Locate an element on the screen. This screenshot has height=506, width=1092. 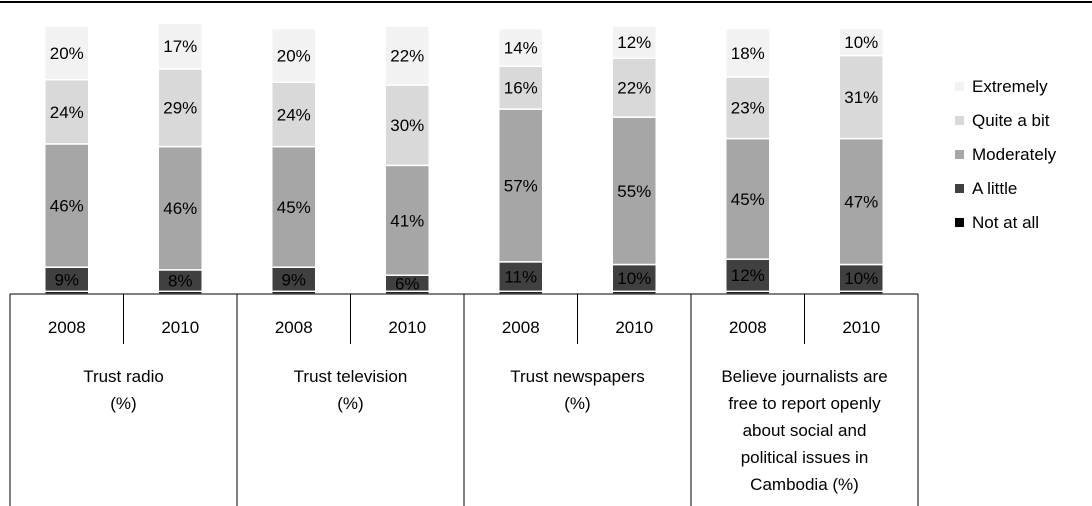
legend-swatch-extremely is located at coordinates (959, 86).